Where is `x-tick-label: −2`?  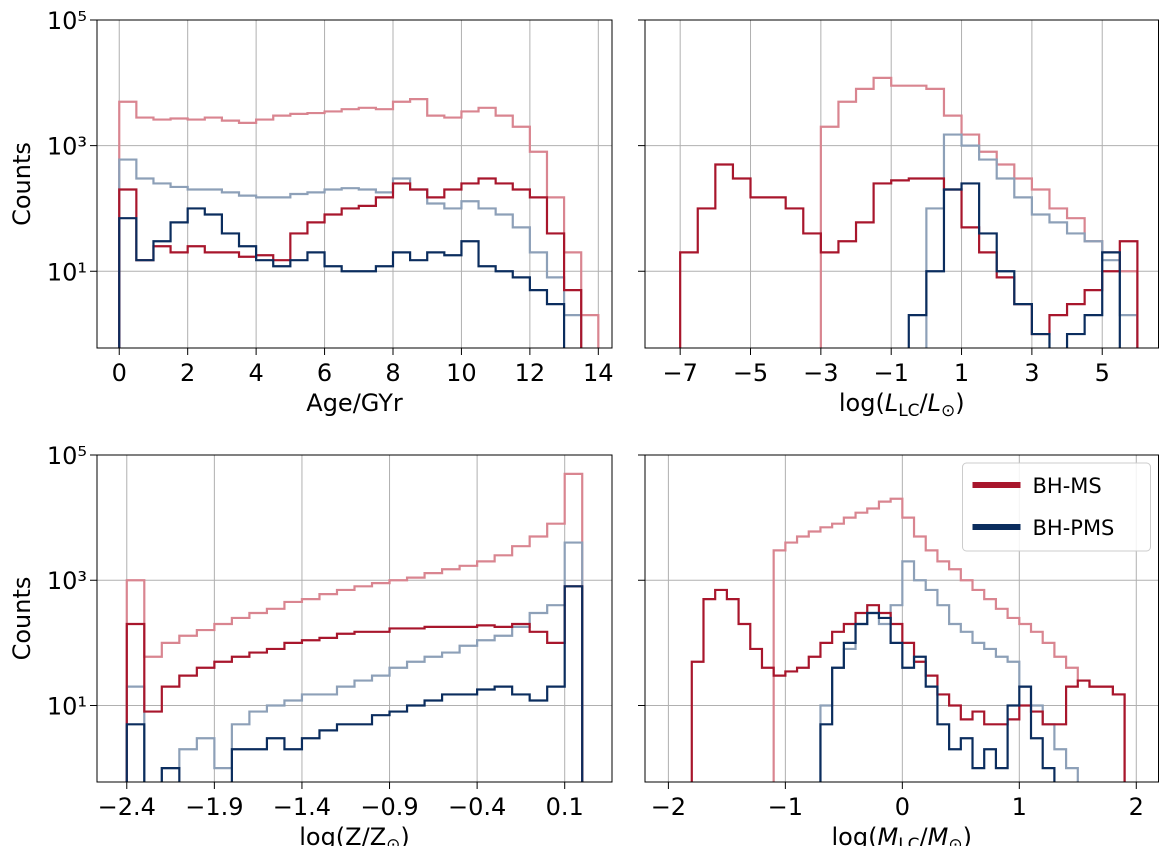 x-tick-label: −2 is located at coordinates (668, 807).